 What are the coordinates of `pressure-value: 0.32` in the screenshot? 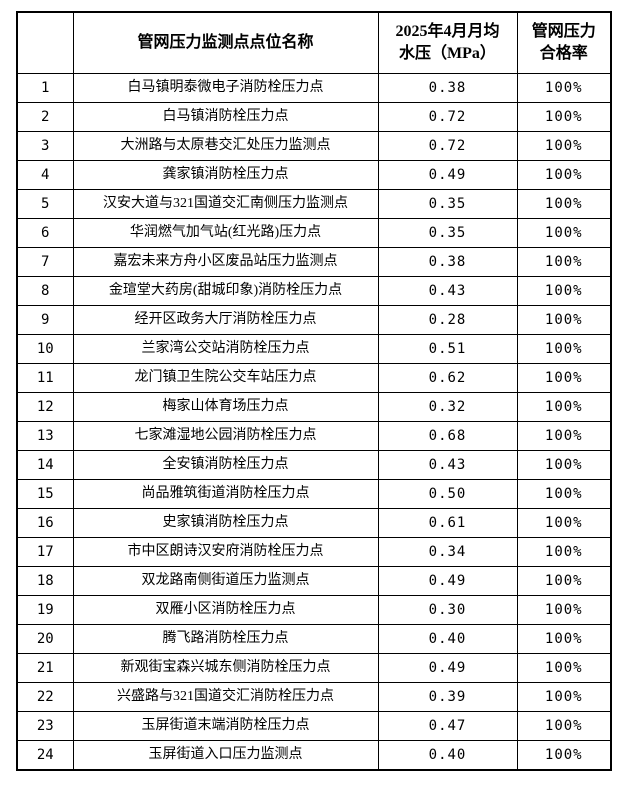 It's located at (447, 407).